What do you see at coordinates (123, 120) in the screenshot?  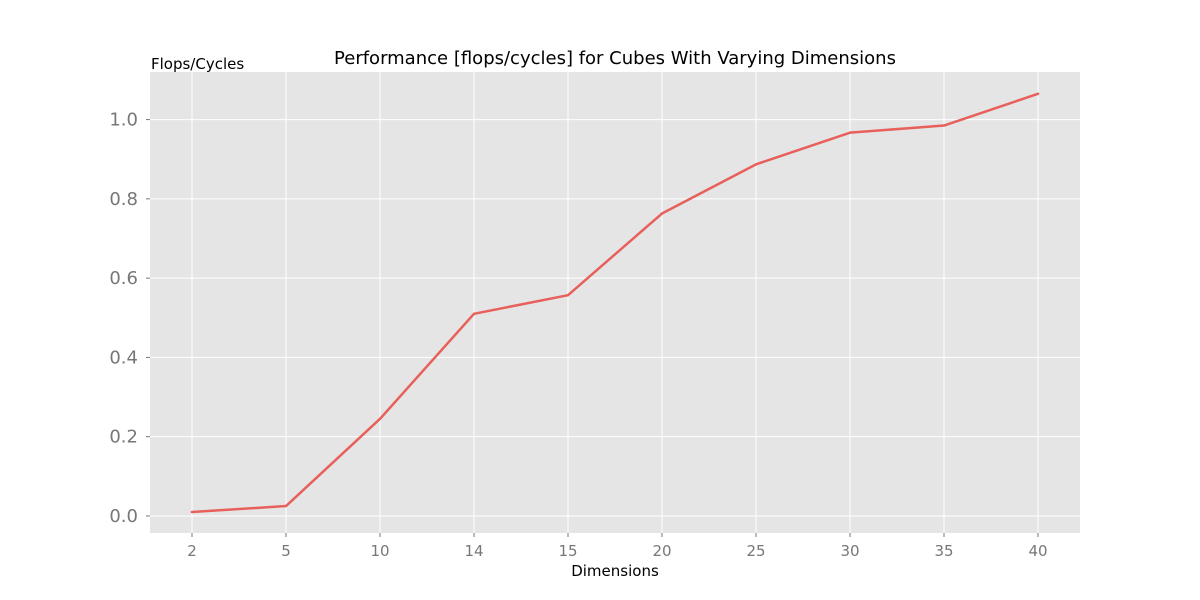 I see `y-tick-label: 1.0` at bounding box center [123, 120].